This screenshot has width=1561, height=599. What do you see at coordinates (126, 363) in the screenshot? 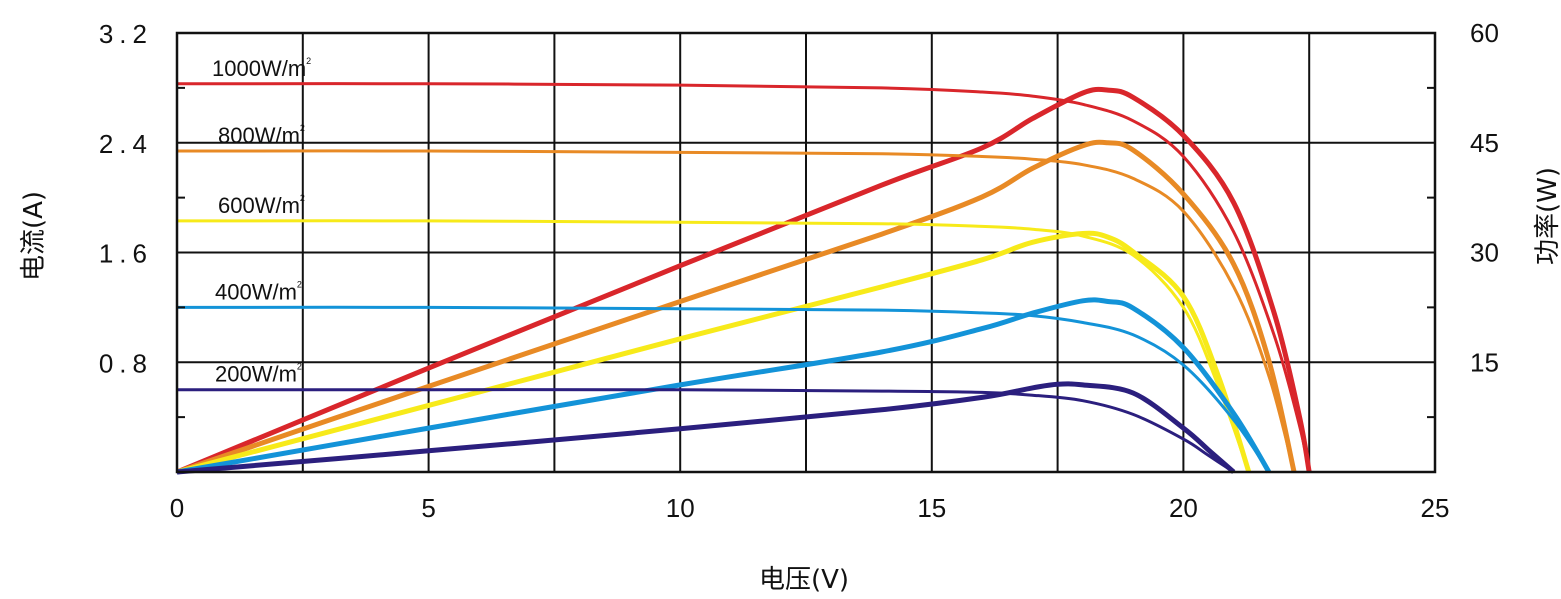
I see `y-left-tick-label: 0.8` at bounding box center [126, 363].